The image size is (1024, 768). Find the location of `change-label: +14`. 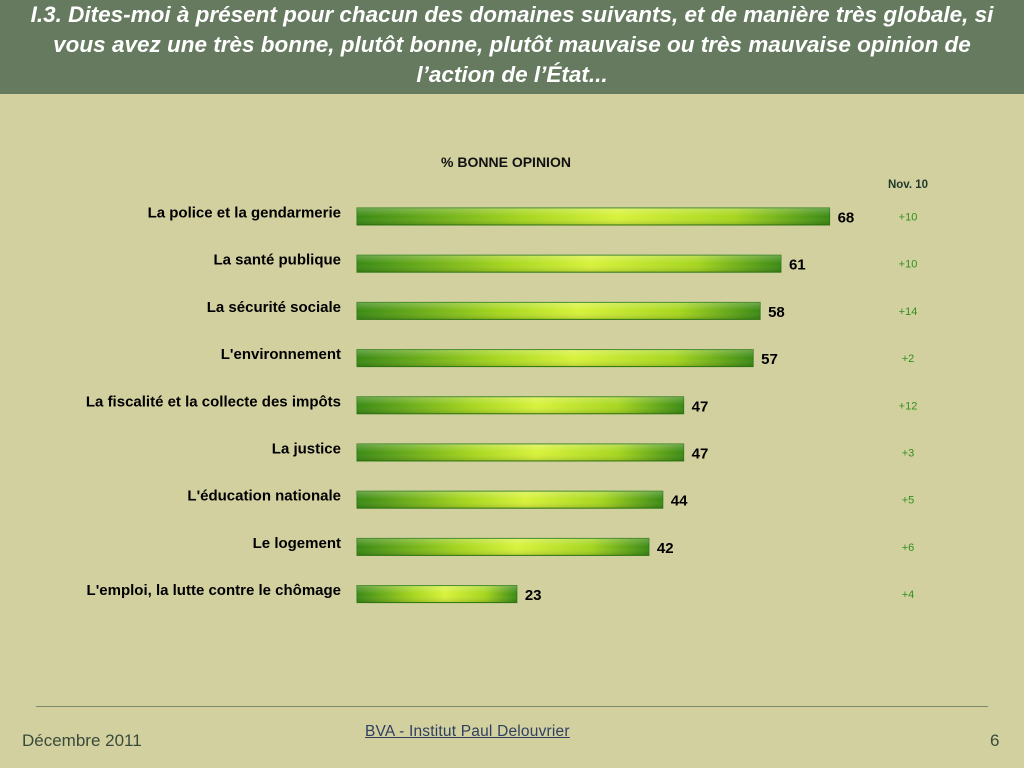

change-label: +14 is located at coordinates (908, 312).